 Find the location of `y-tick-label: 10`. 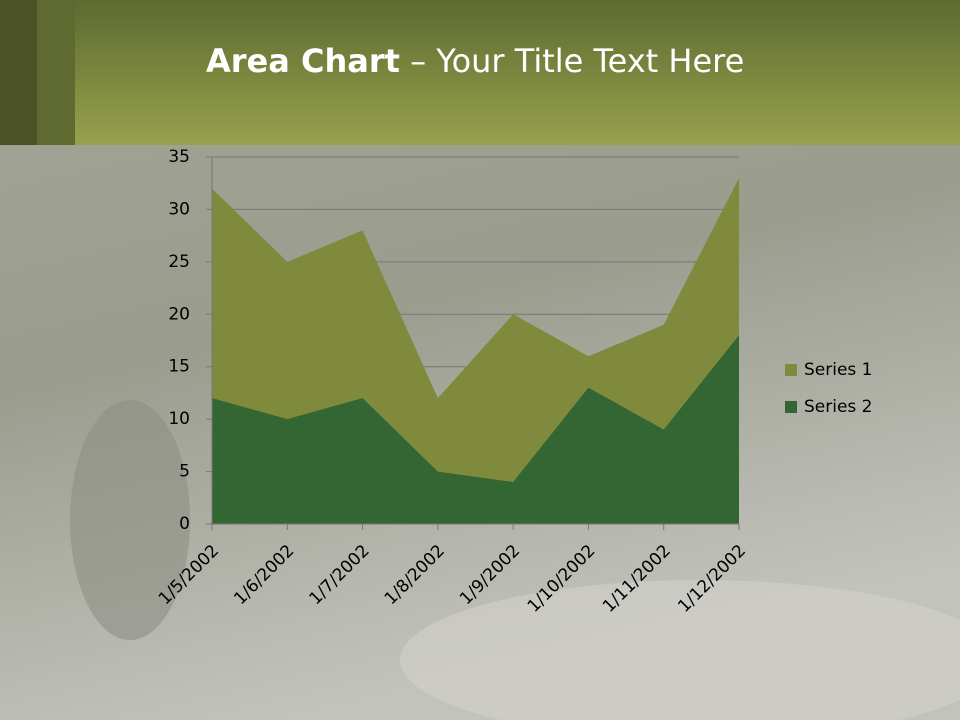

y-tick-label: 10 is located at coordinates (179, 419).